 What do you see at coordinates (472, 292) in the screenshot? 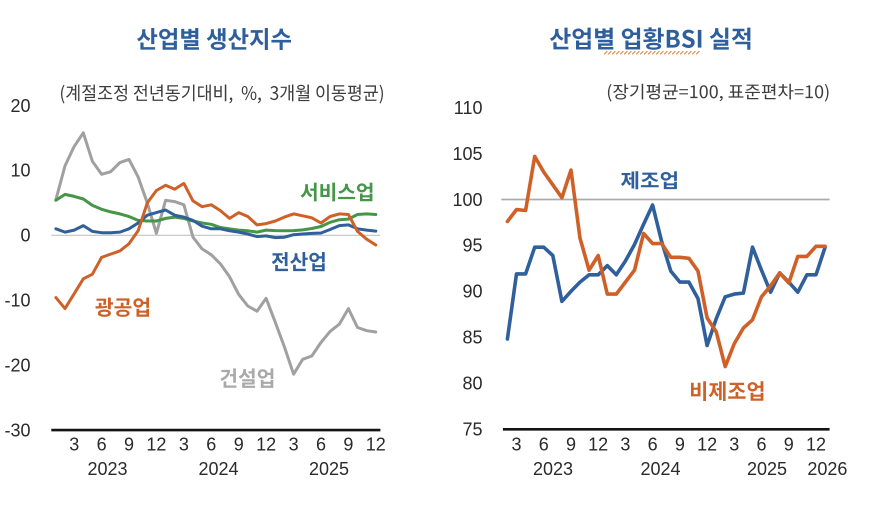
I see `svg-text: 90` at bounding box center [472, 292].